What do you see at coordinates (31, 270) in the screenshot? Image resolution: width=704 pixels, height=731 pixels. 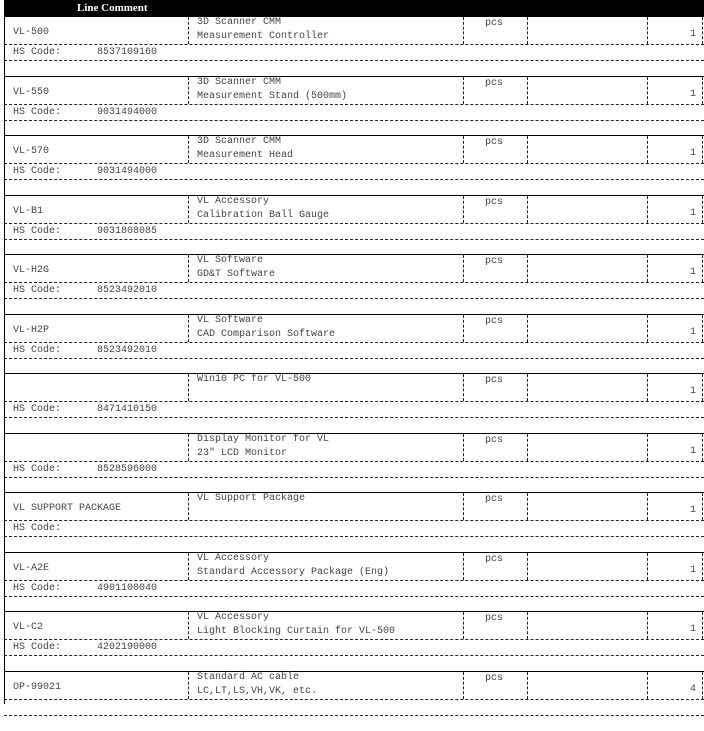 I see `item-code: VL-H2G` at bounding box center [31, 270].